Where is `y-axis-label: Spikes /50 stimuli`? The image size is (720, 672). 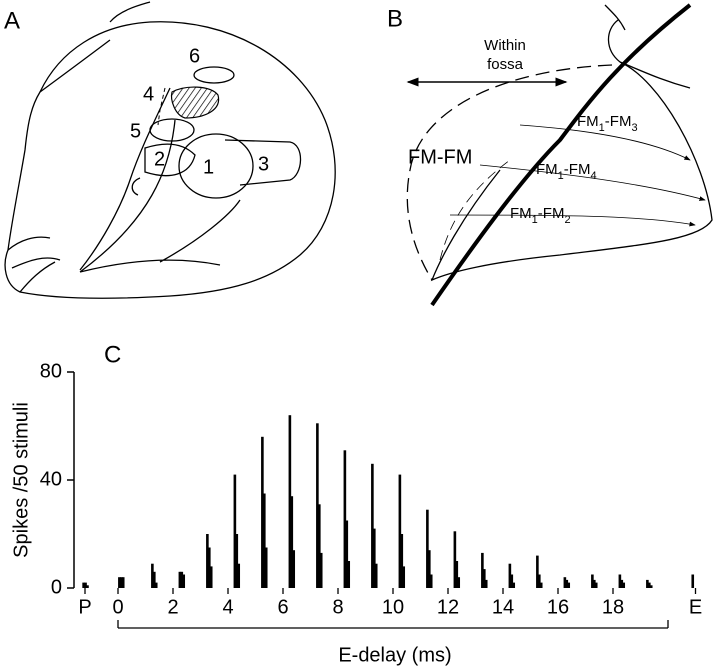
y-axis-label: Spikes /50 stimuli is located at coordinates (21, 480).